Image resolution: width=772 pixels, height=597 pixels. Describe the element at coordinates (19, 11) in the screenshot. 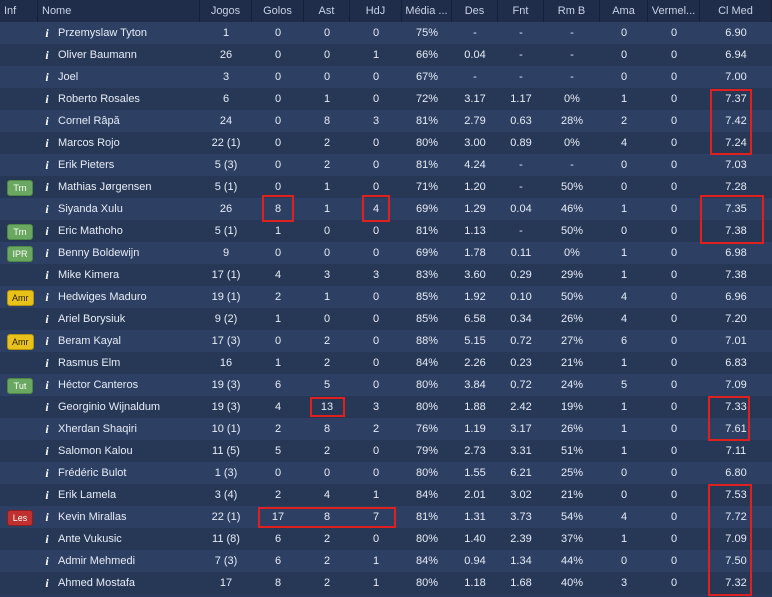

I see `column-header-inf: Inf` at that location.